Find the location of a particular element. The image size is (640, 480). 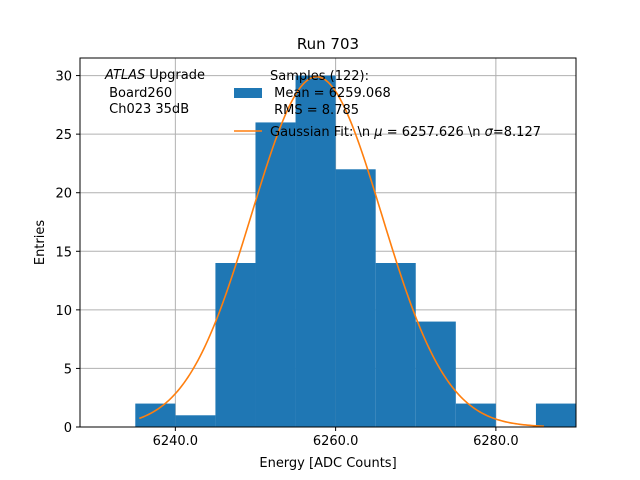

atlas-annotation: ATLAS Upgrade Board260 Ch023 35dB is located at coordinates (154, 92).